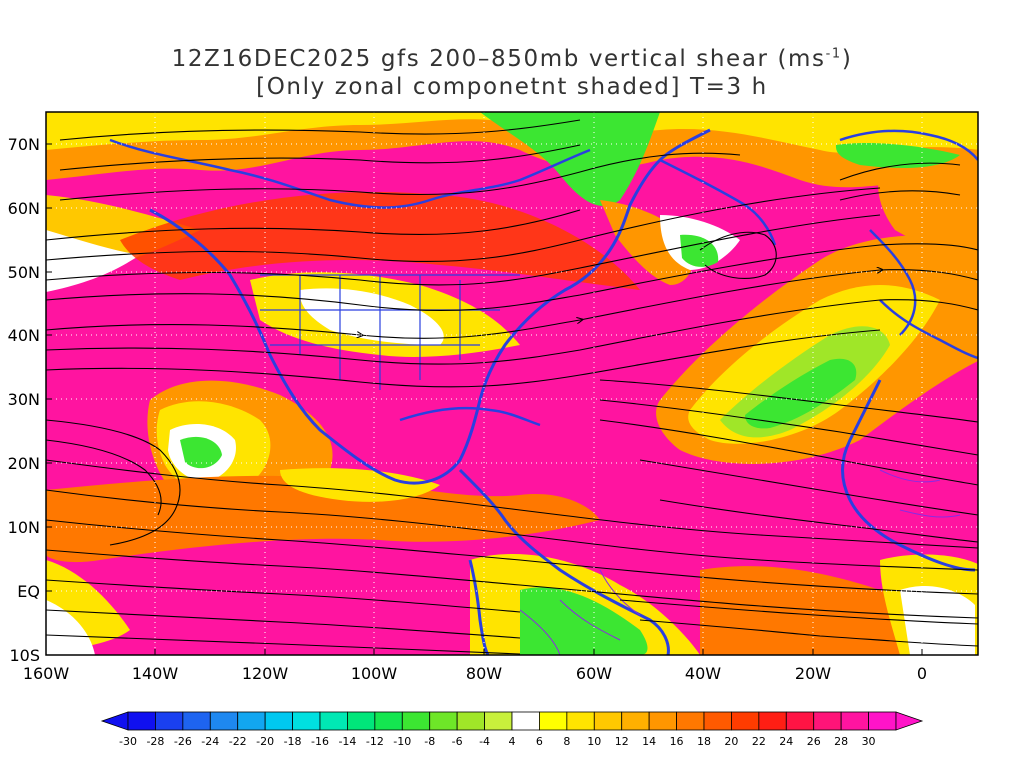 The image size is (1024, 768). I want to click on colorbar-label: -22, so click(238, 741).